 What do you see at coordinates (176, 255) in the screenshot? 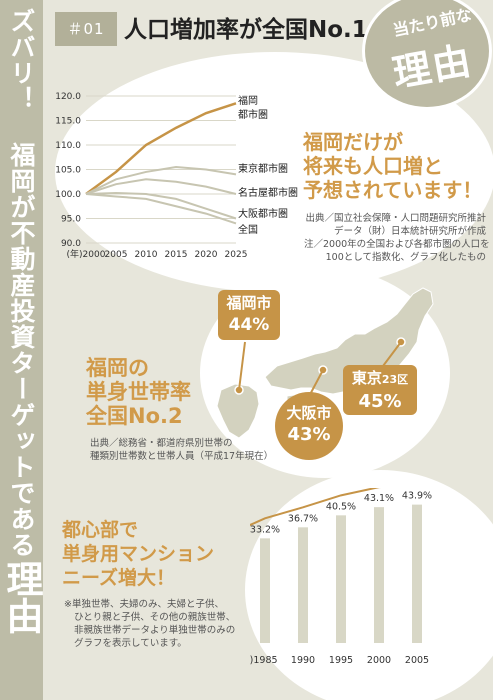
I see `x-tick-label: 2015` at bounding box center [176, 255].